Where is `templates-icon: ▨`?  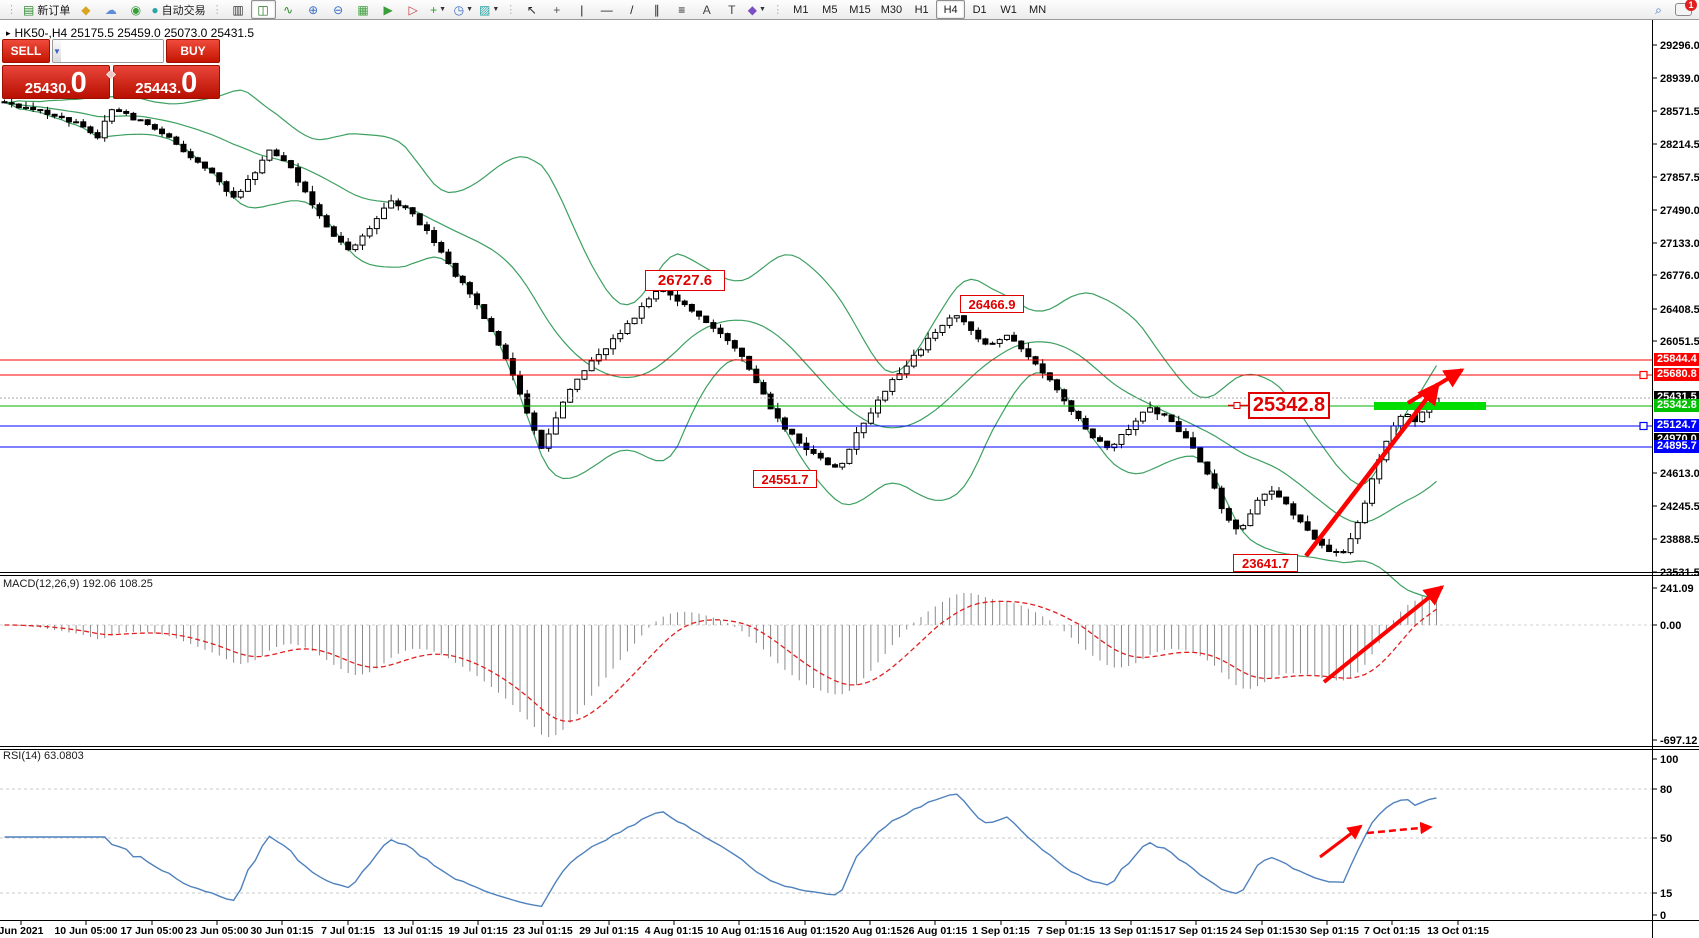
templates-icon: ▨ is located at coordinates (485, 9).